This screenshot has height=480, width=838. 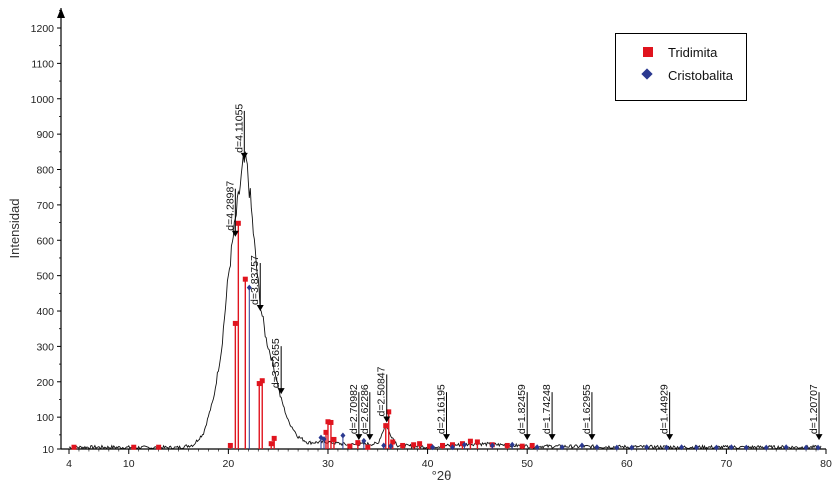 What do you see at coordinates (701, 75) in the screenshot?
I see `legend-label-cristobalita: Cristobalita` at bounding box center [701, 75].